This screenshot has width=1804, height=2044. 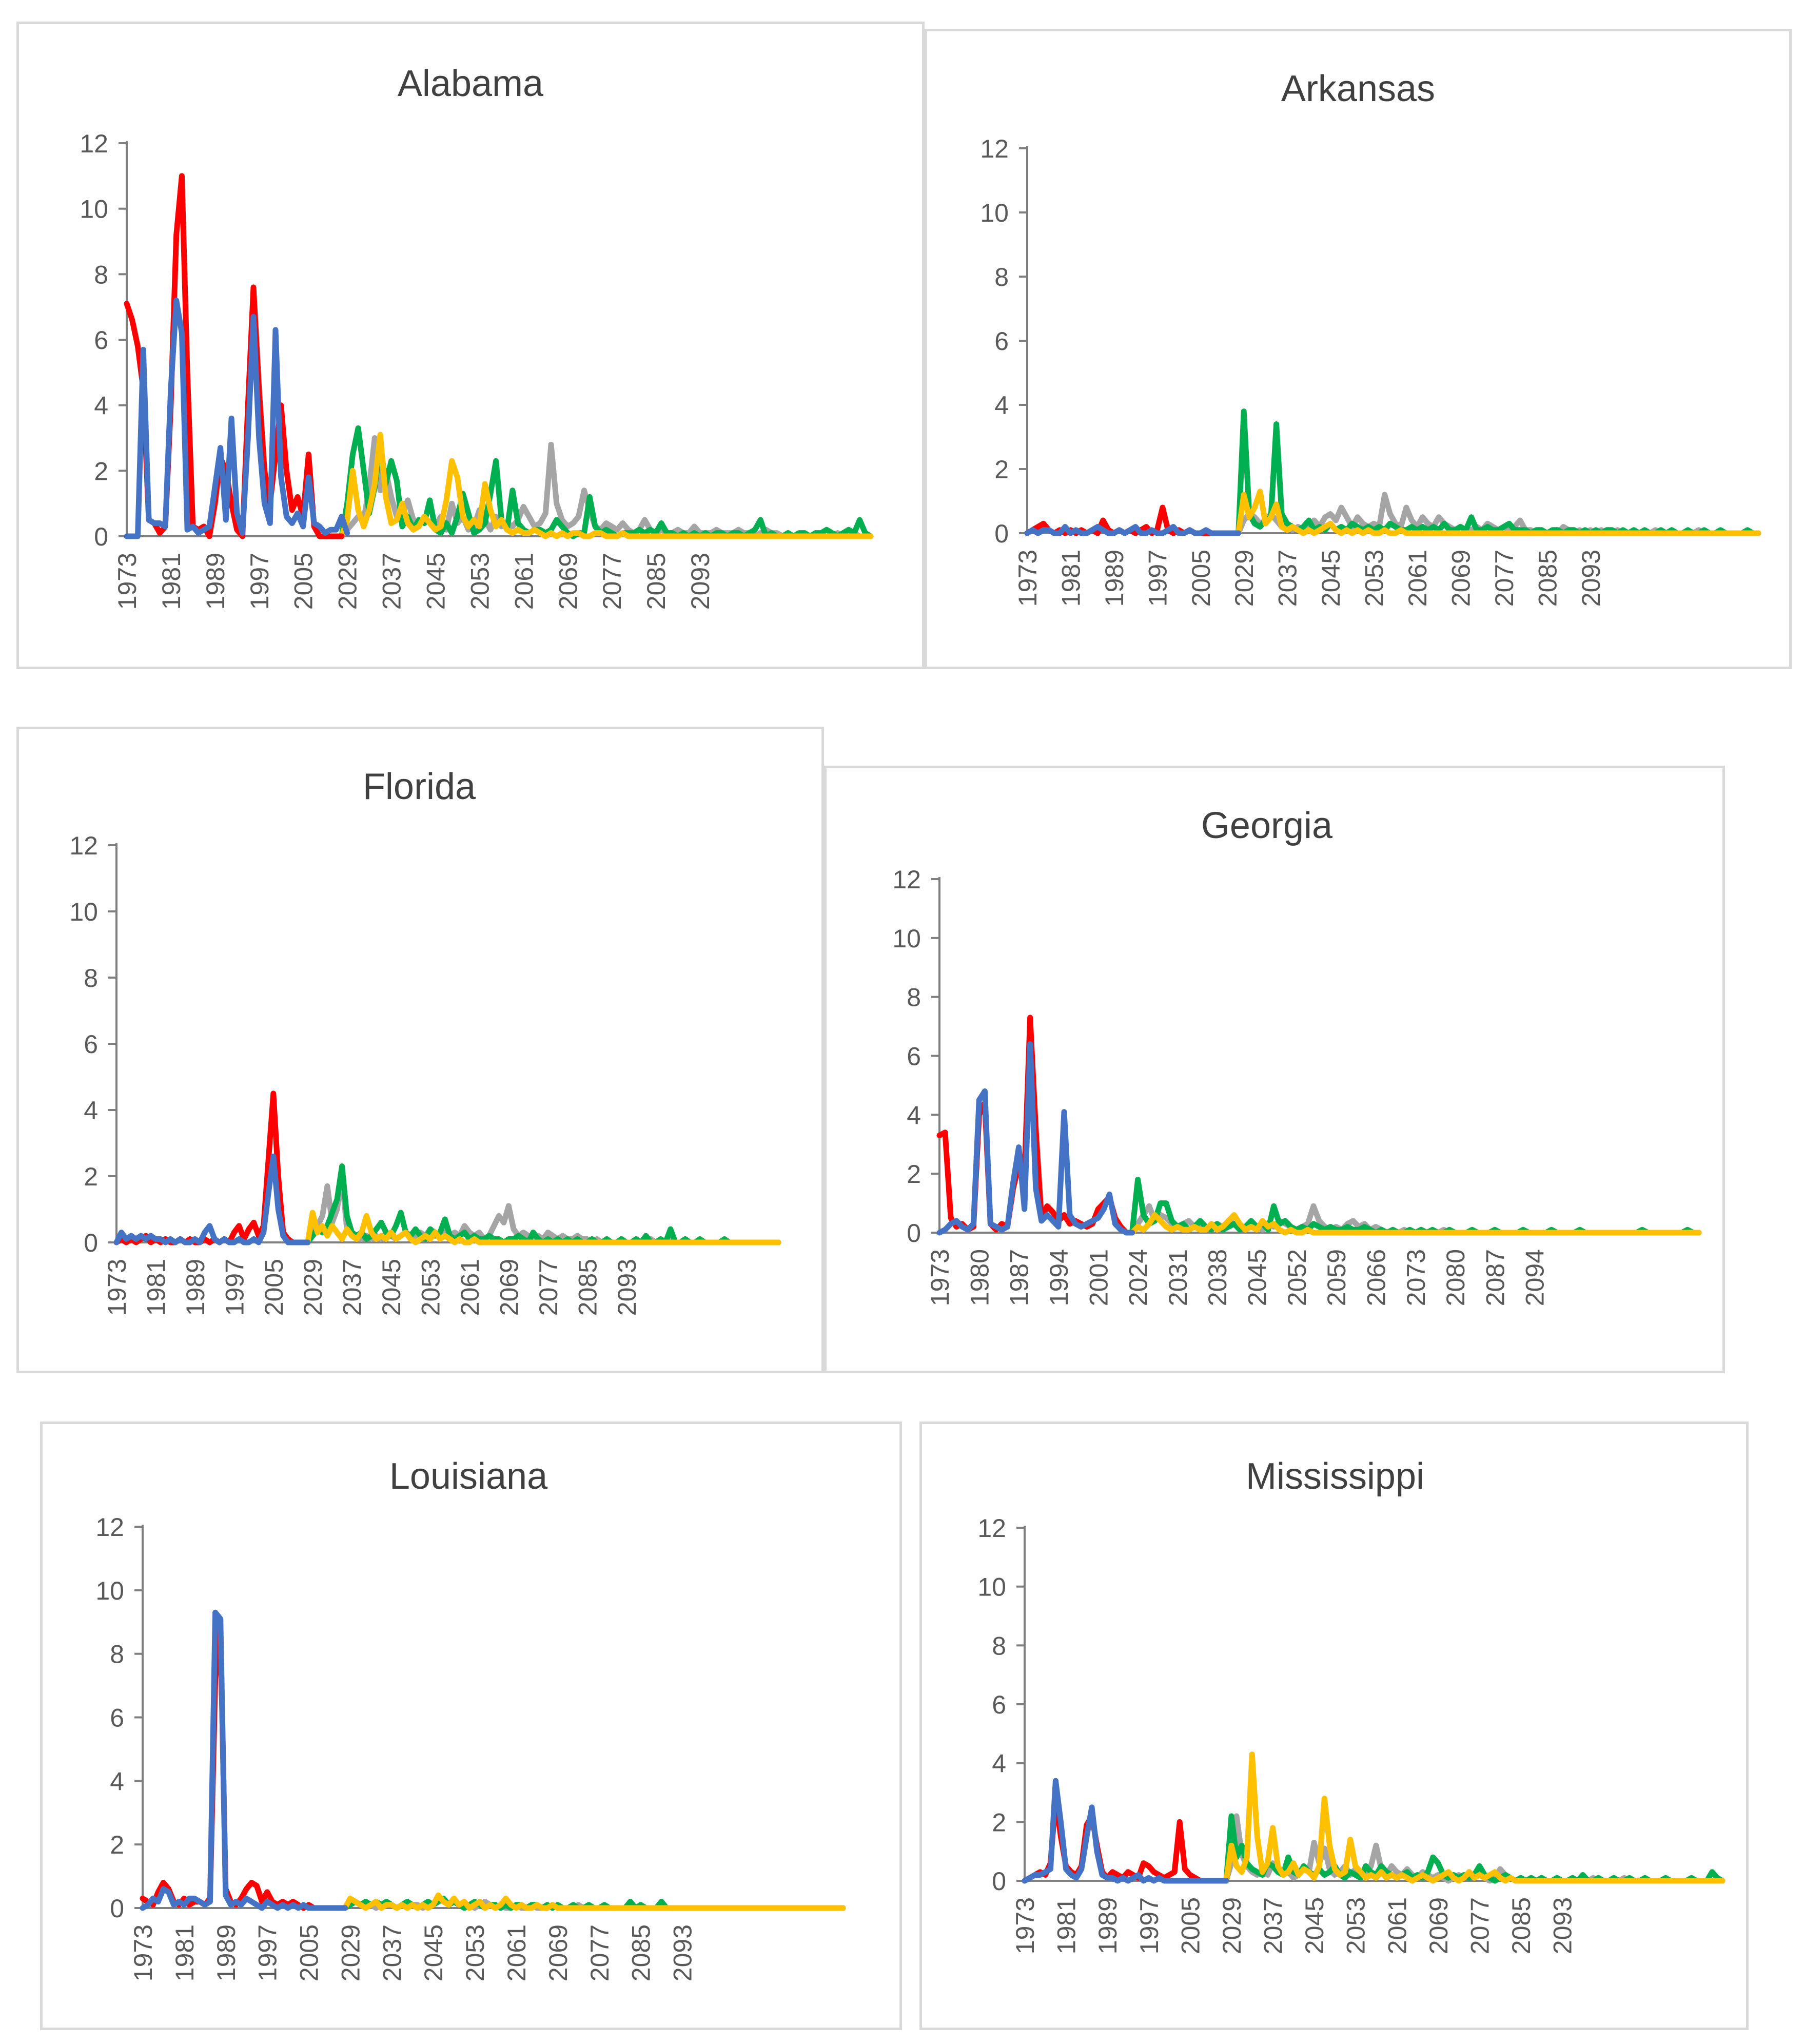 What do you see at coordinates (1495, 1277) in the screenshot?
I see `x-tick-label: 2087` at bounding box center [1495, 1277].